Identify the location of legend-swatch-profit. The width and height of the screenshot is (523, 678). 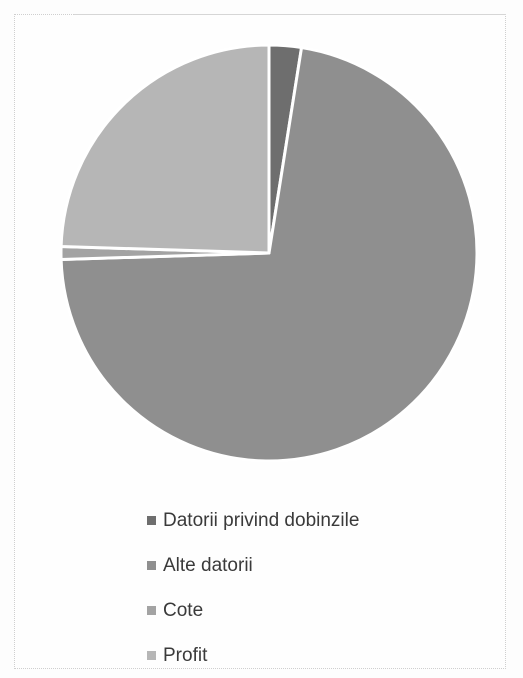
(151, 655).